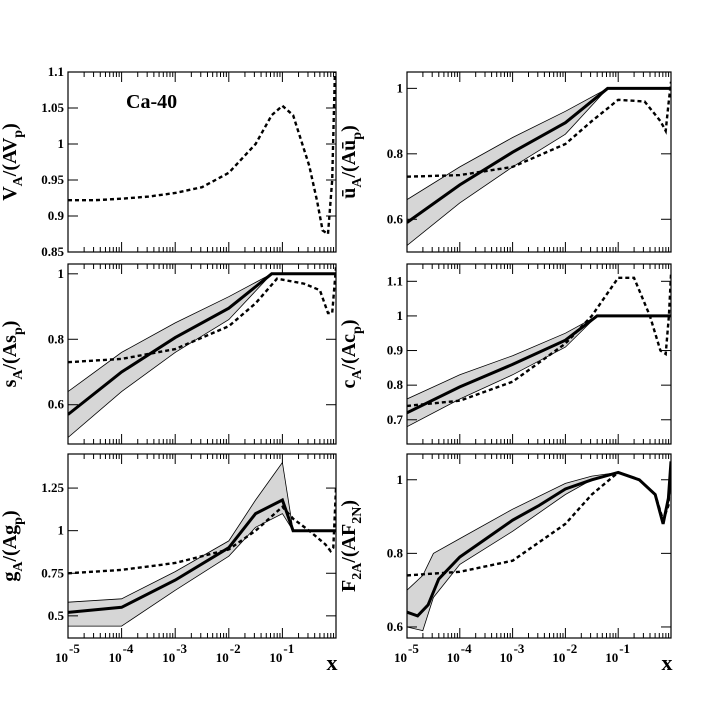  Describe the element at coordinates (52, 107) in the screenshot. I see `y-tick-label: 1.05` at that location.